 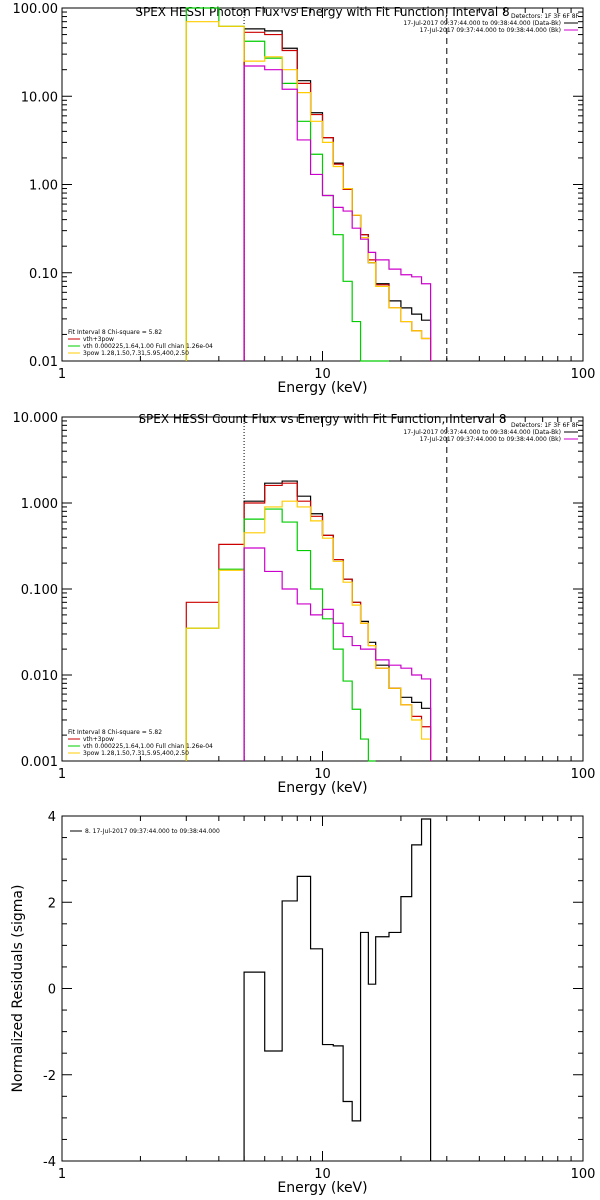 I want to click on y-axis-label: Normalized Residuals (sigma), so click(x=18, y=989).